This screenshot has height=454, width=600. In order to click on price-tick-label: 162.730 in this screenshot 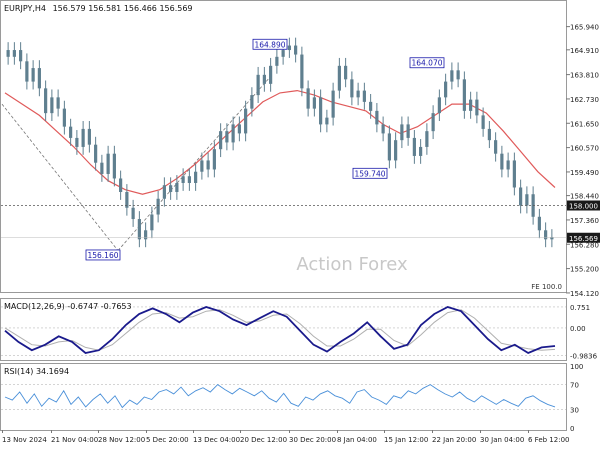, I will do `click(584, 100)`.